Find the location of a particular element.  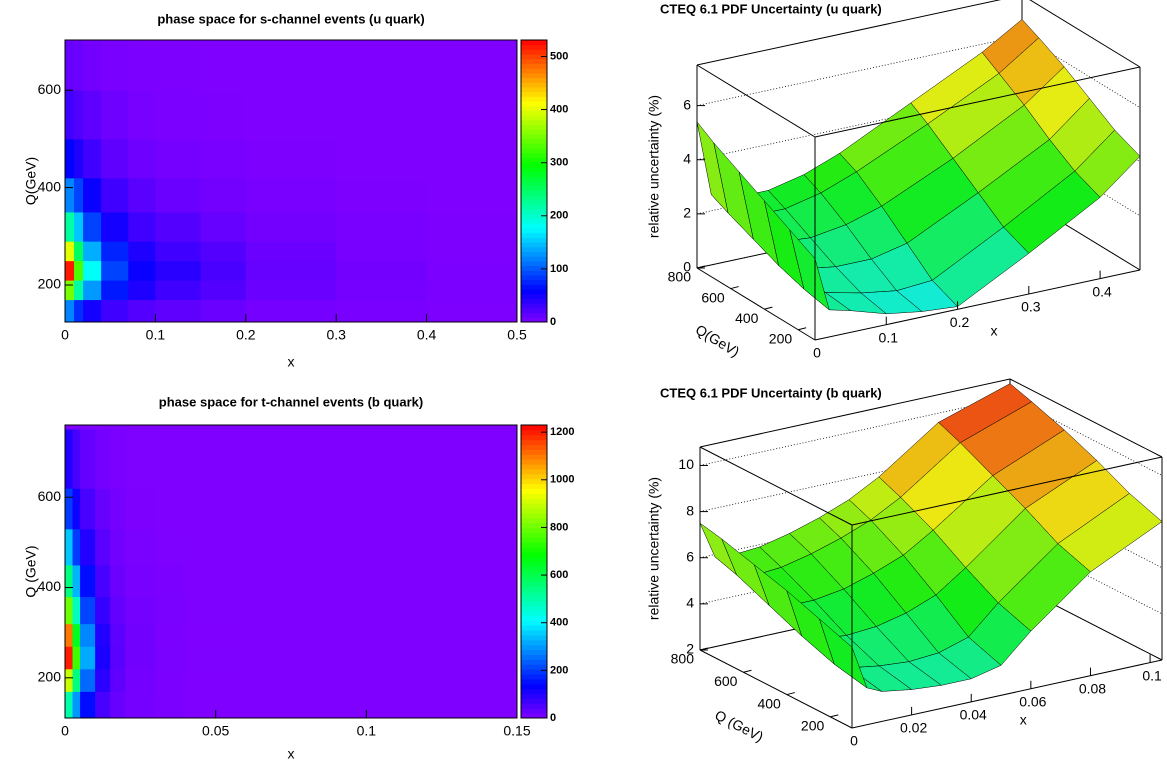

y-tick-label: 200 is located at coordinates (50, 677).